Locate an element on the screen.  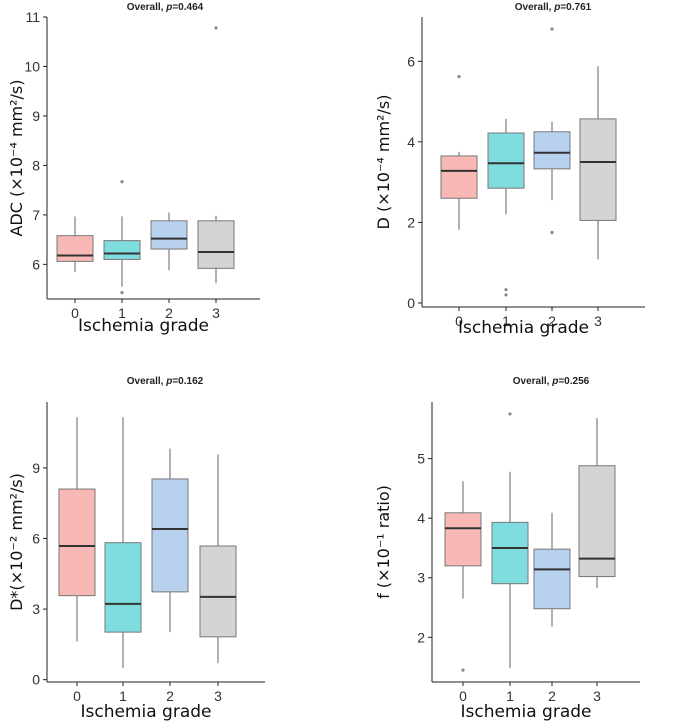
y-axis-label: D (×10⁻⁴ mm²/s) is located at coordinates (383, 162).